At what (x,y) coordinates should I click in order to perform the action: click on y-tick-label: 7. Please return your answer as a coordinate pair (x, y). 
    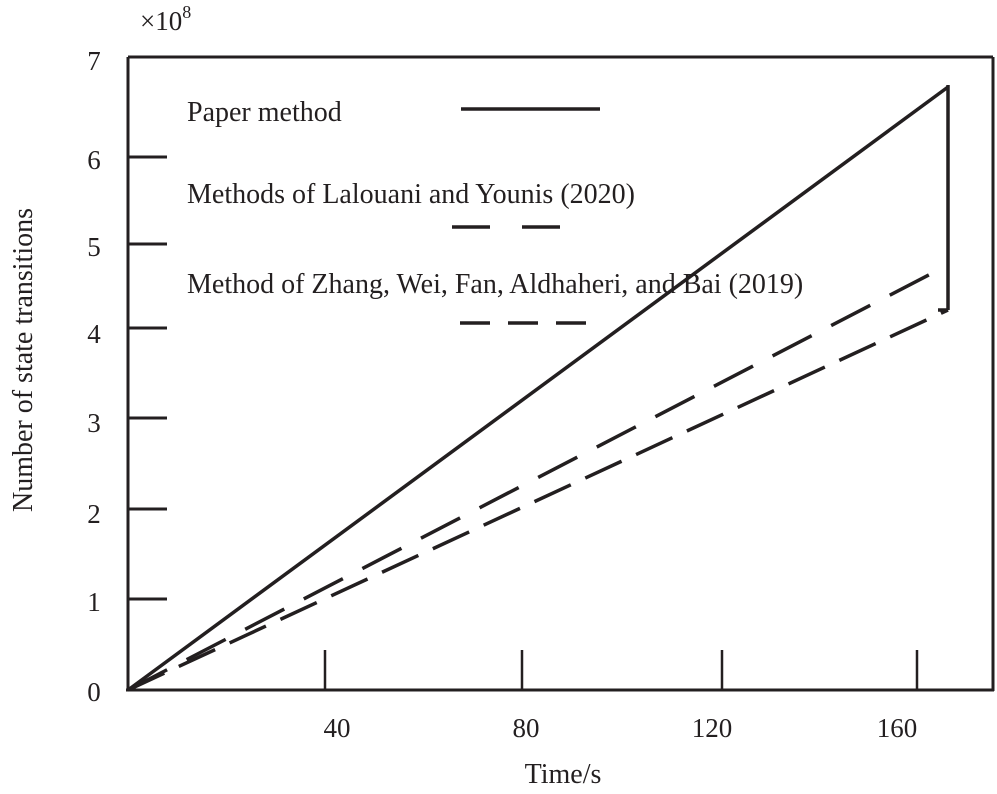
    Looking at the image, I should click on (94, 61).